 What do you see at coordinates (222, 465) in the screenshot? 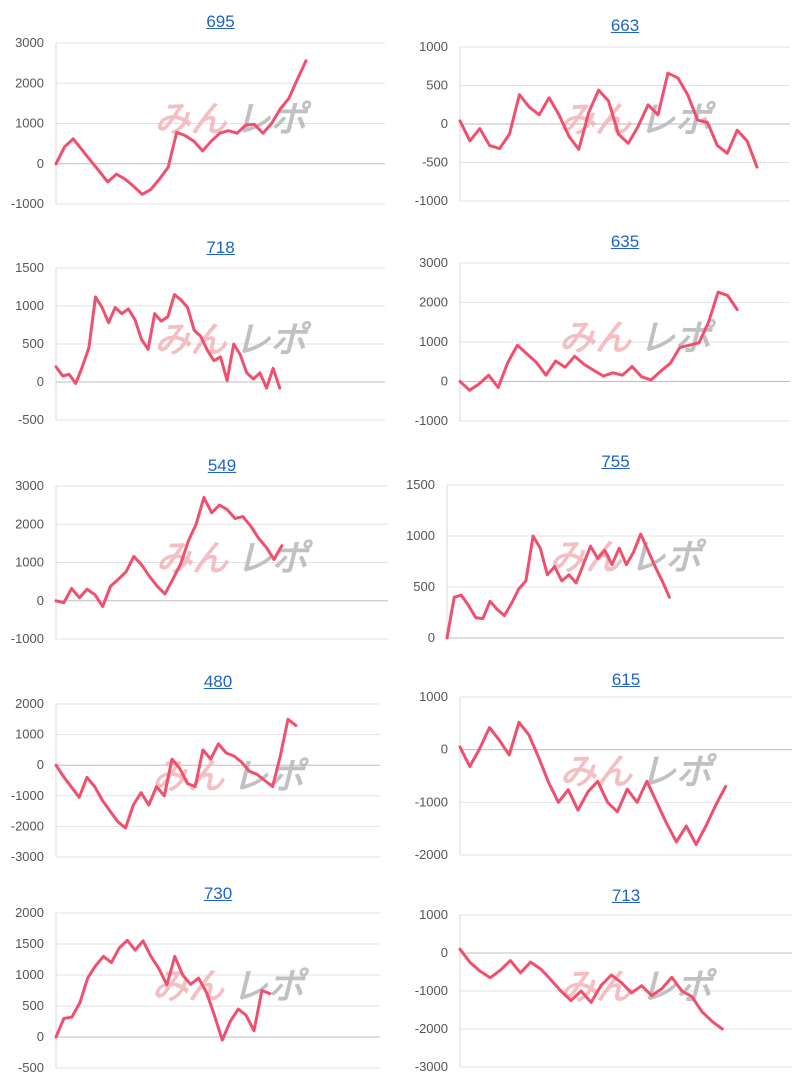
I see `chart-title-link: 549` at bounding box center [222, 465].